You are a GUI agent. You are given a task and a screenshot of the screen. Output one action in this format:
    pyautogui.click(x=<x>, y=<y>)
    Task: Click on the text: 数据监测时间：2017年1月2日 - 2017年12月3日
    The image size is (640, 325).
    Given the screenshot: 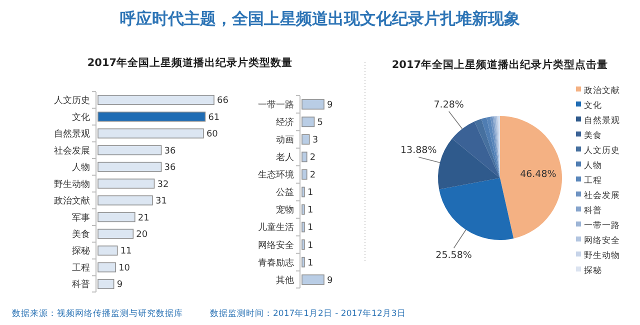 What is the action you would take?
    pyautogui.click(x=308, y=313)
    